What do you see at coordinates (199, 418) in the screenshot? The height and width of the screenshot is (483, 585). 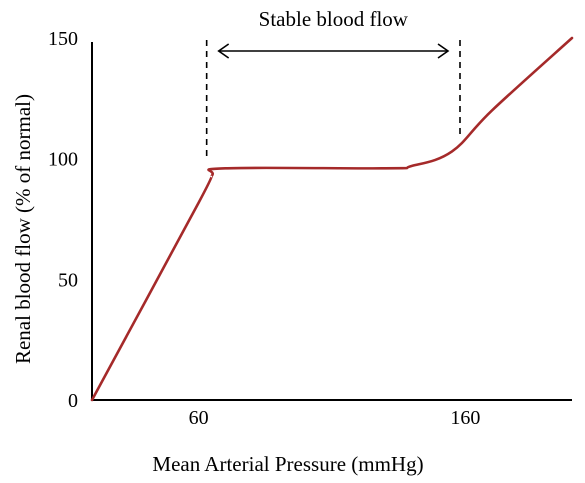 I see `x-tick-label: 60` at bounding box center [199, 418].